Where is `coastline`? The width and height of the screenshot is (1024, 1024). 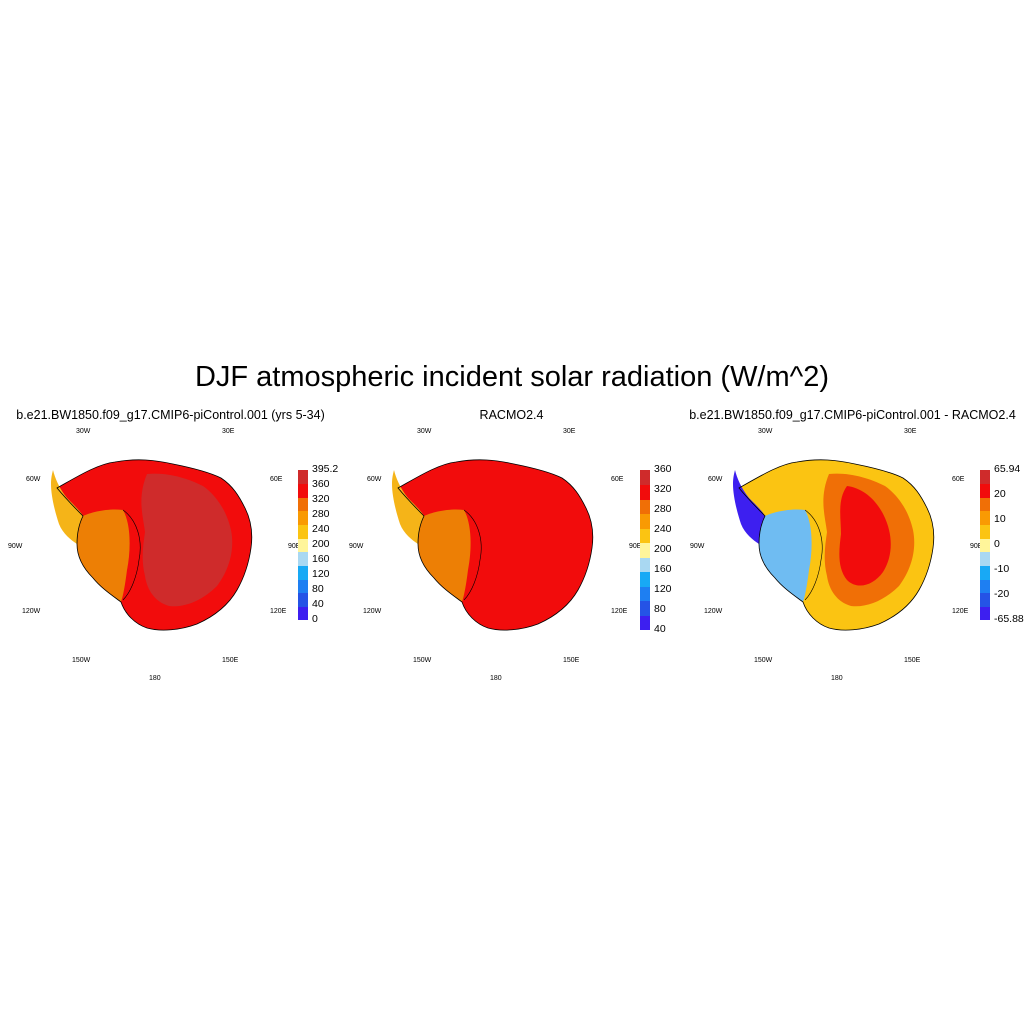
coastline is located at coordinates (154, 545).